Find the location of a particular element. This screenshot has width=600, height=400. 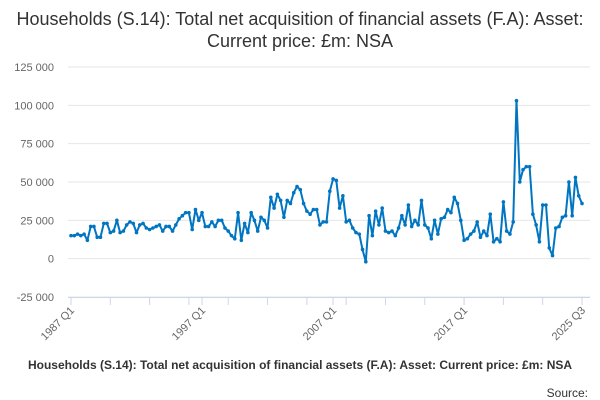

footer-source-label: Source: is located at coordinates (567, 393).